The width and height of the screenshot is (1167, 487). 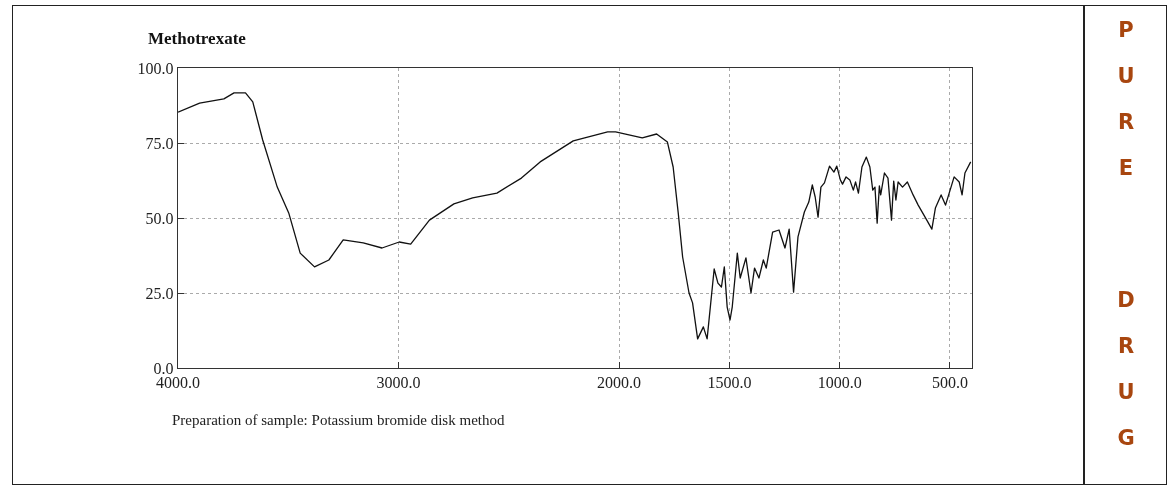 I want to click on y-tick-label: 100.0, so click(x=155, y=68).